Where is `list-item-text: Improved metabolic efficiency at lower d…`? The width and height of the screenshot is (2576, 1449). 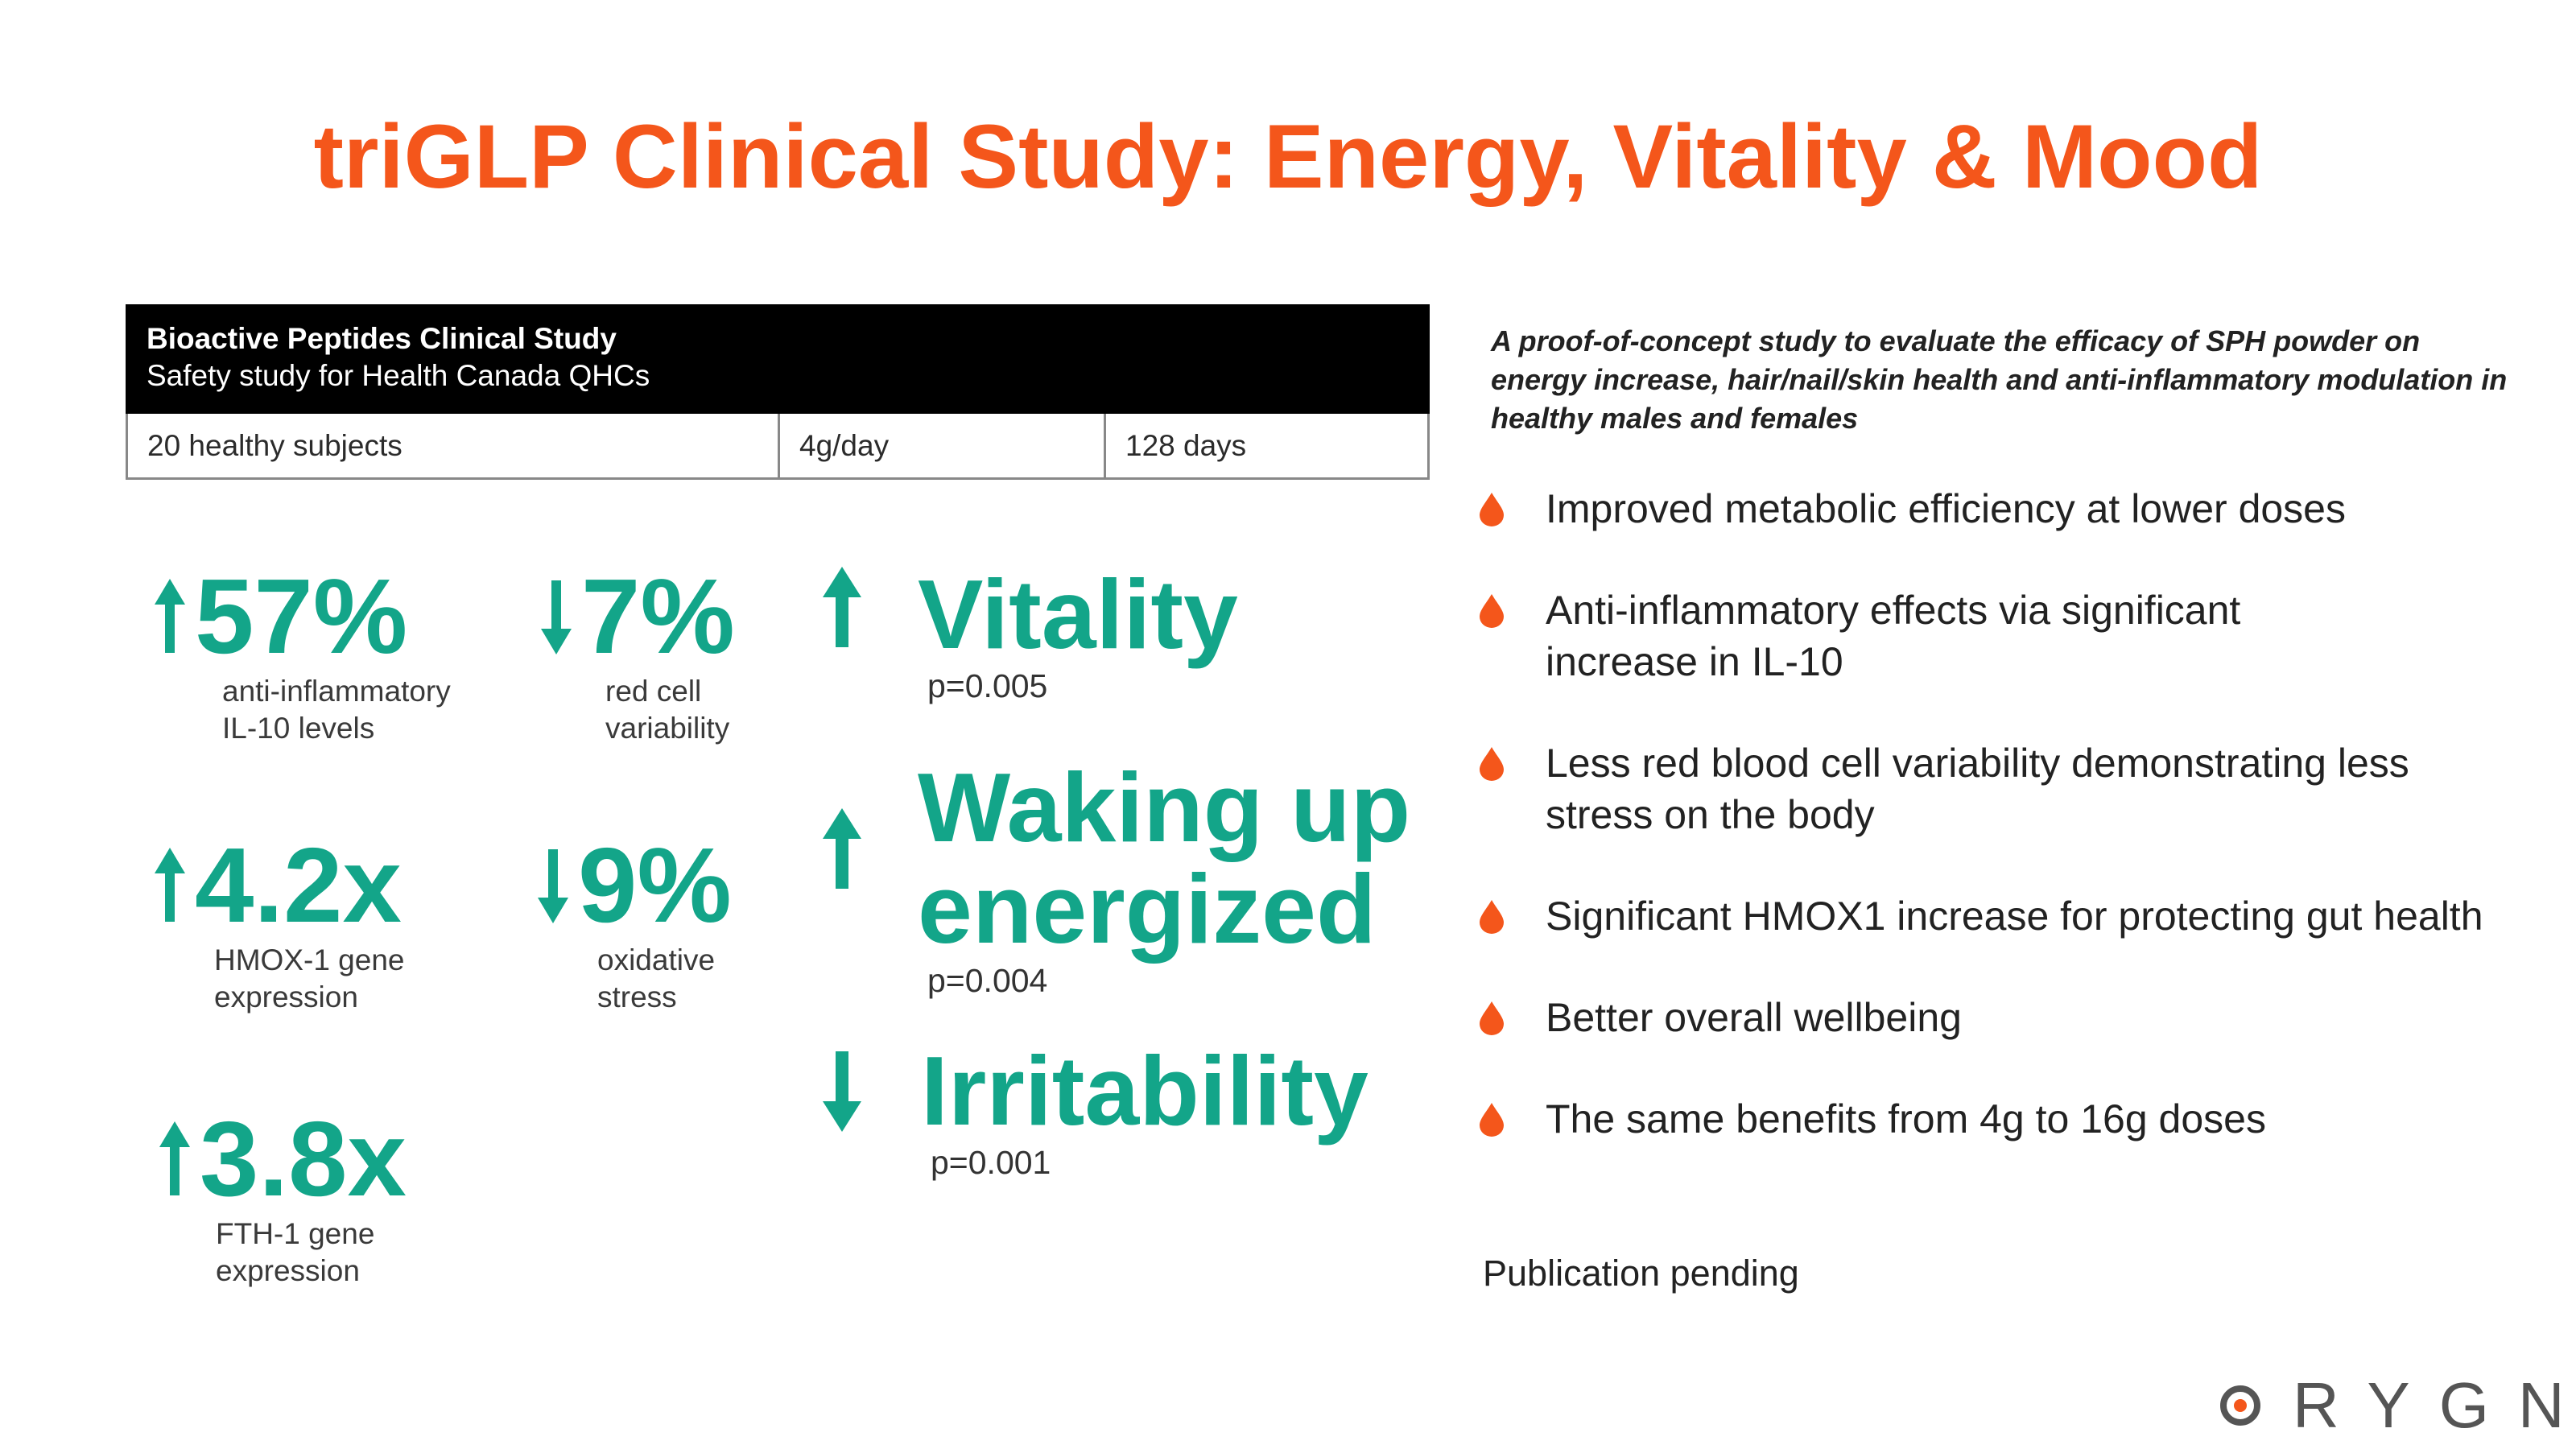
list-item-text: Improved metabolic efficiency at lower d… is located at coordinates (1946, 508).